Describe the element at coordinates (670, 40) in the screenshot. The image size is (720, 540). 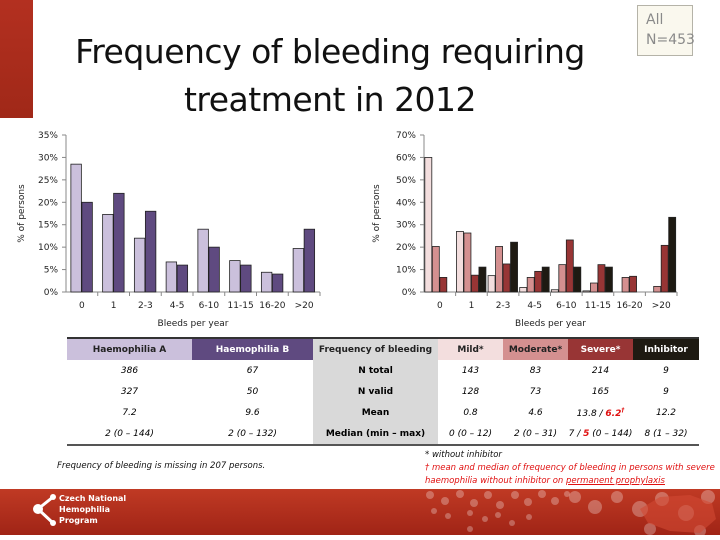
I see `badge-line-2: N=453` at that location.